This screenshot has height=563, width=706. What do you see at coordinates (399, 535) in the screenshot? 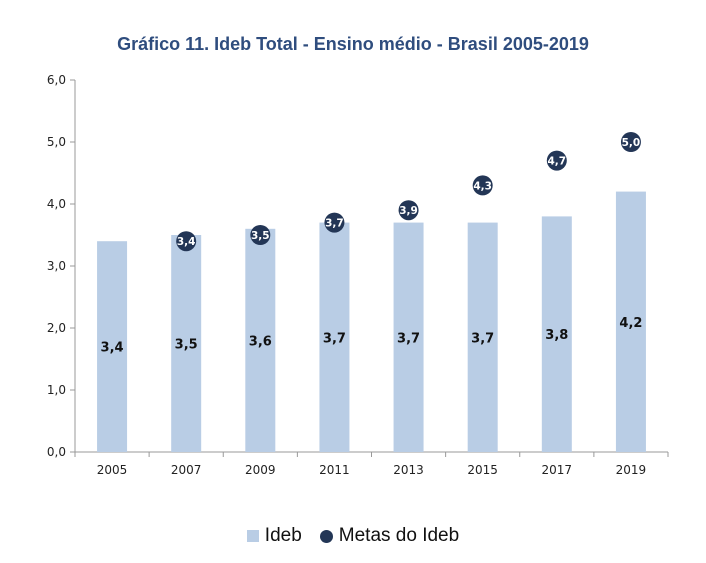
I see `legend-label-metas: Metas do Ideb` at bounding box center [399, 535].